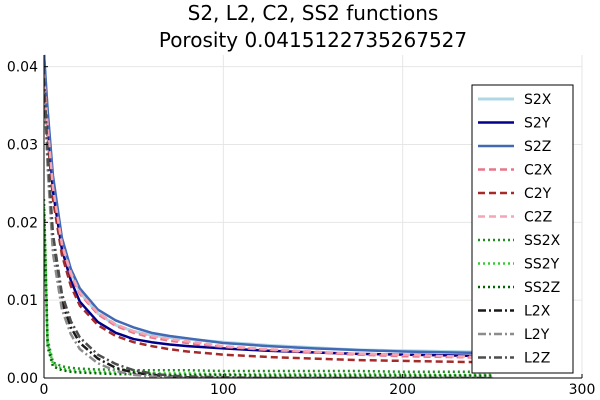 This screenshot has height=400, width=600. Describe the element at coordinates (313, 13) in the screenshot. I see `chart-title: S2, L2, C2, SS2 functions` at that location.